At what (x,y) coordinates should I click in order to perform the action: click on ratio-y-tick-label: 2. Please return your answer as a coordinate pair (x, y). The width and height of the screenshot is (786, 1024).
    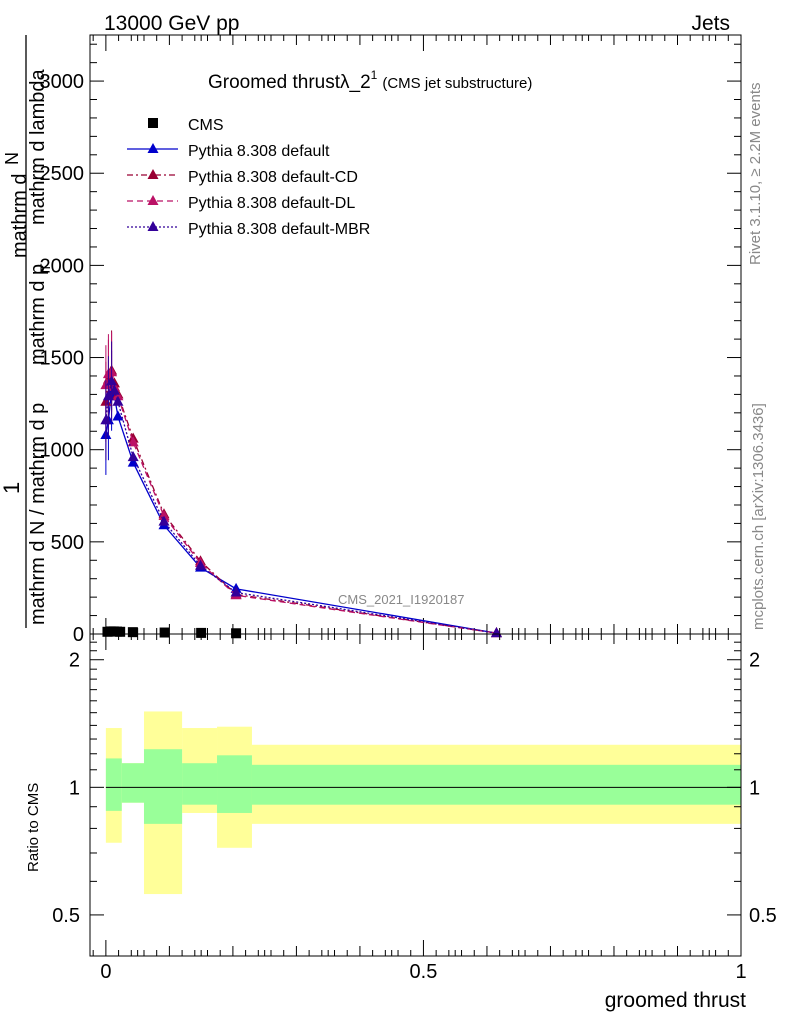
    Looking at the image, I should click on (74, 661).